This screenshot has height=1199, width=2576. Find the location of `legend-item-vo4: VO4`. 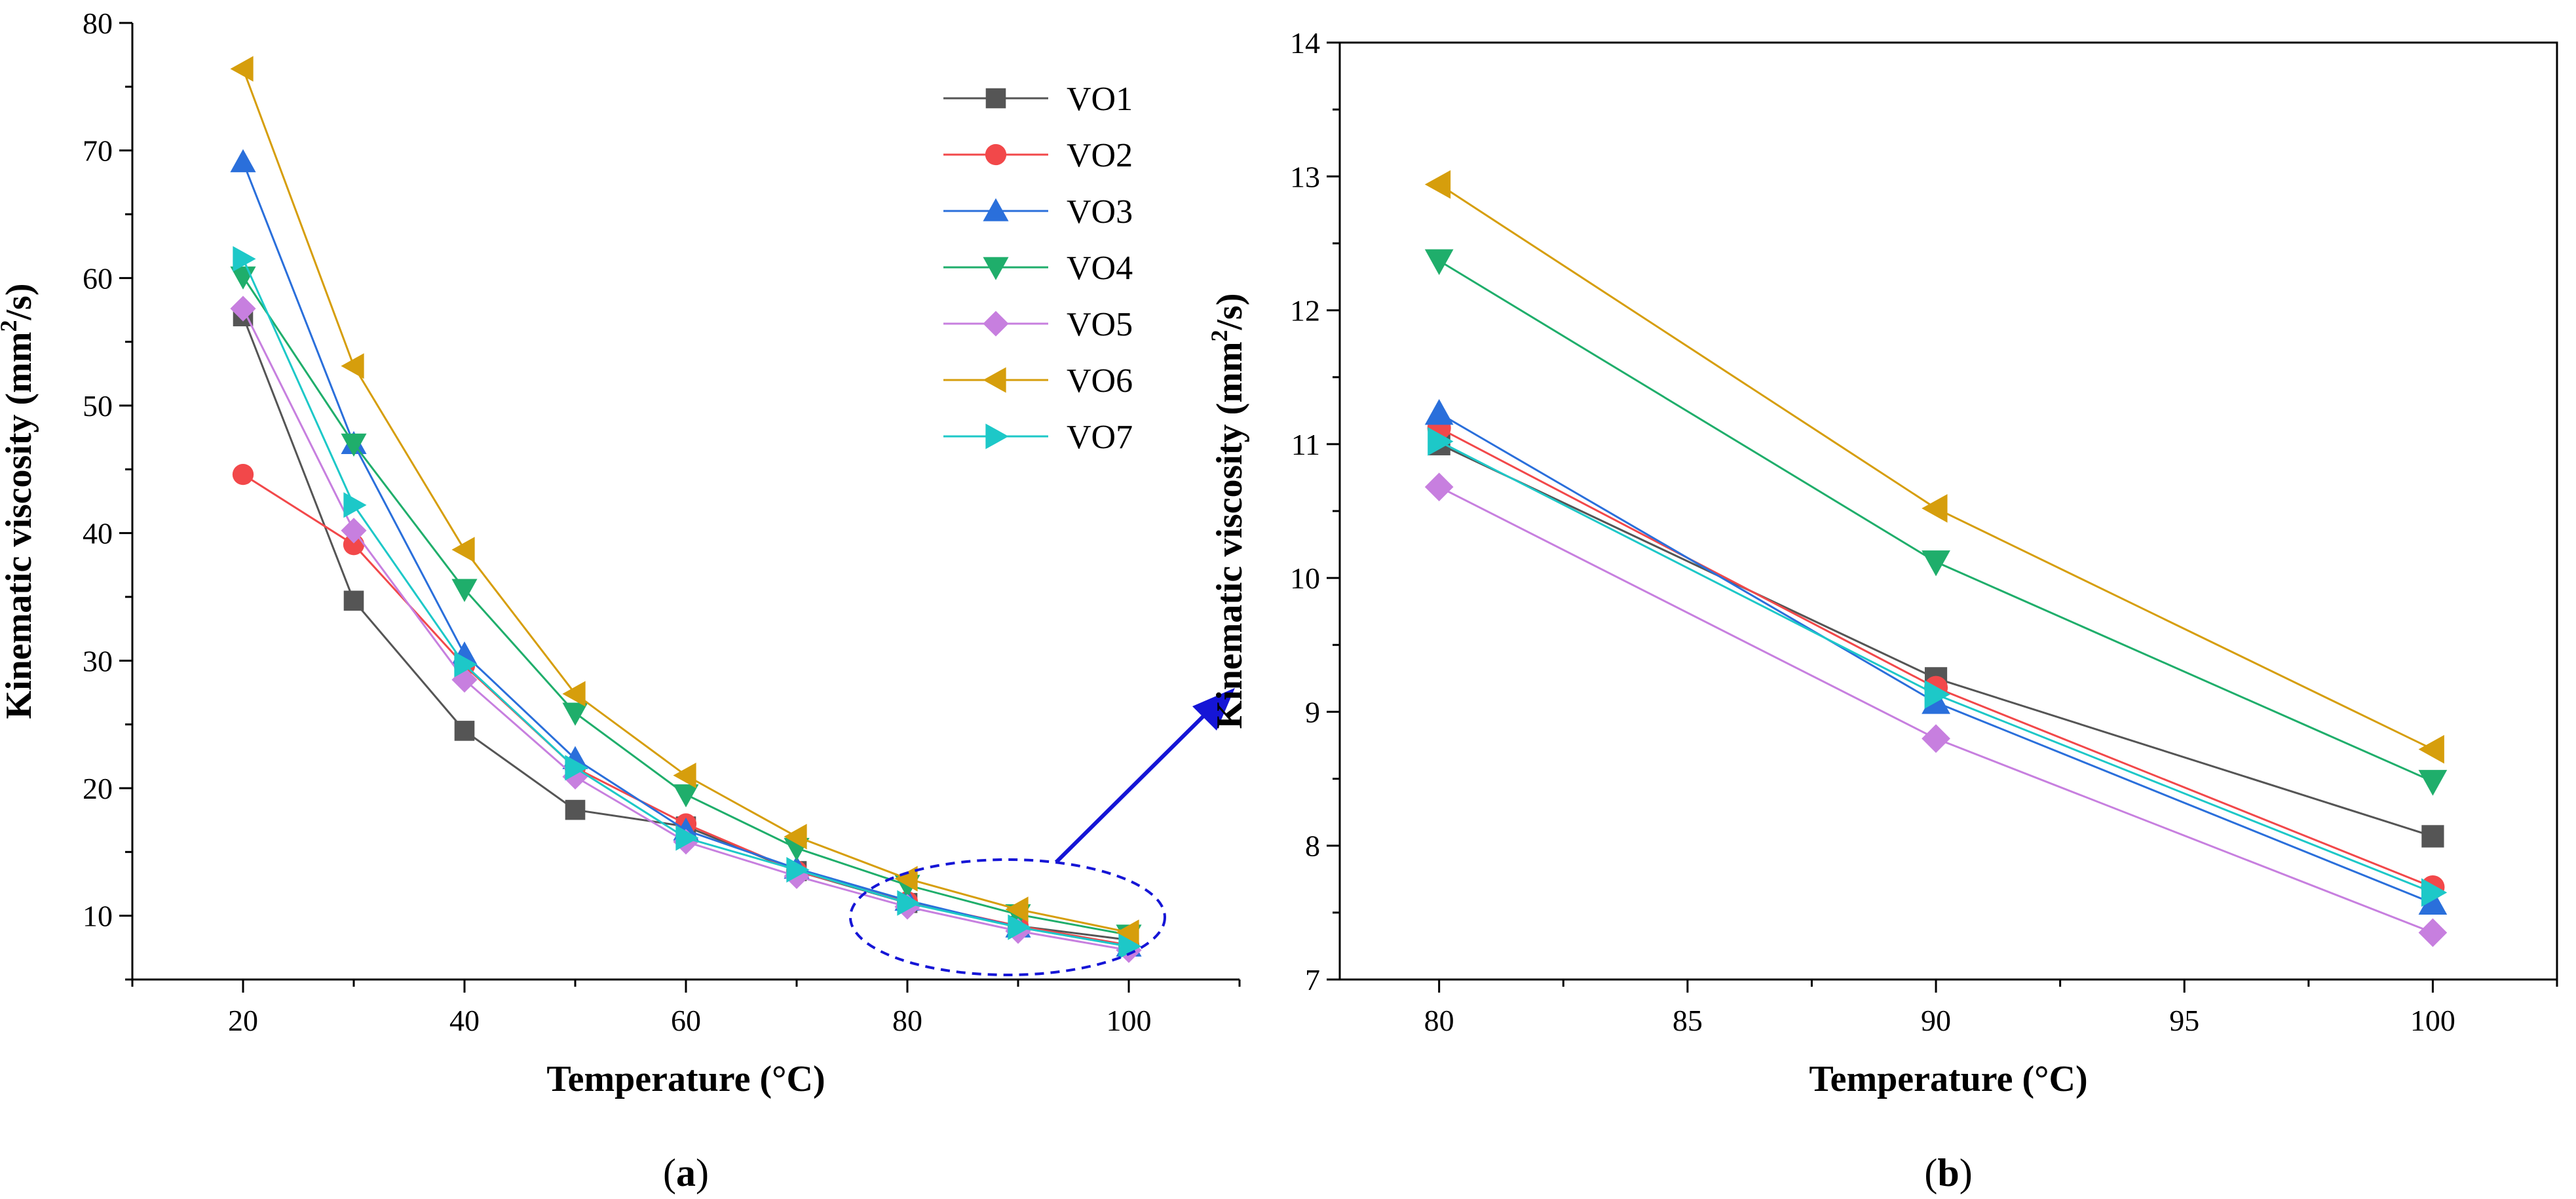

legend-item-vo4: VO4 is located at coordinates (1038, 268).